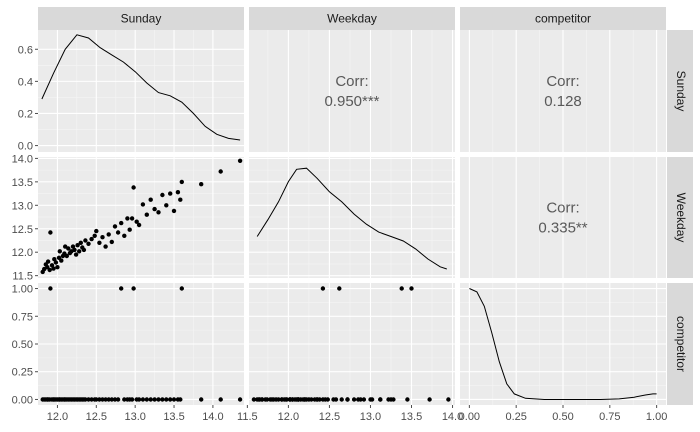 The image size is (700, 432). I want to click on y-tick-label: 0.0, so click(25, 147).